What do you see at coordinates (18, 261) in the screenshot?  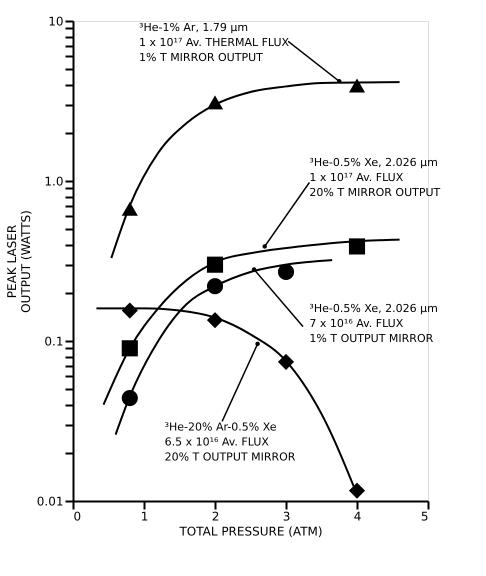 I see `y-axis-title: PEAK LASER OUTPUT (WATTS)` at bounding box center [18, 261].